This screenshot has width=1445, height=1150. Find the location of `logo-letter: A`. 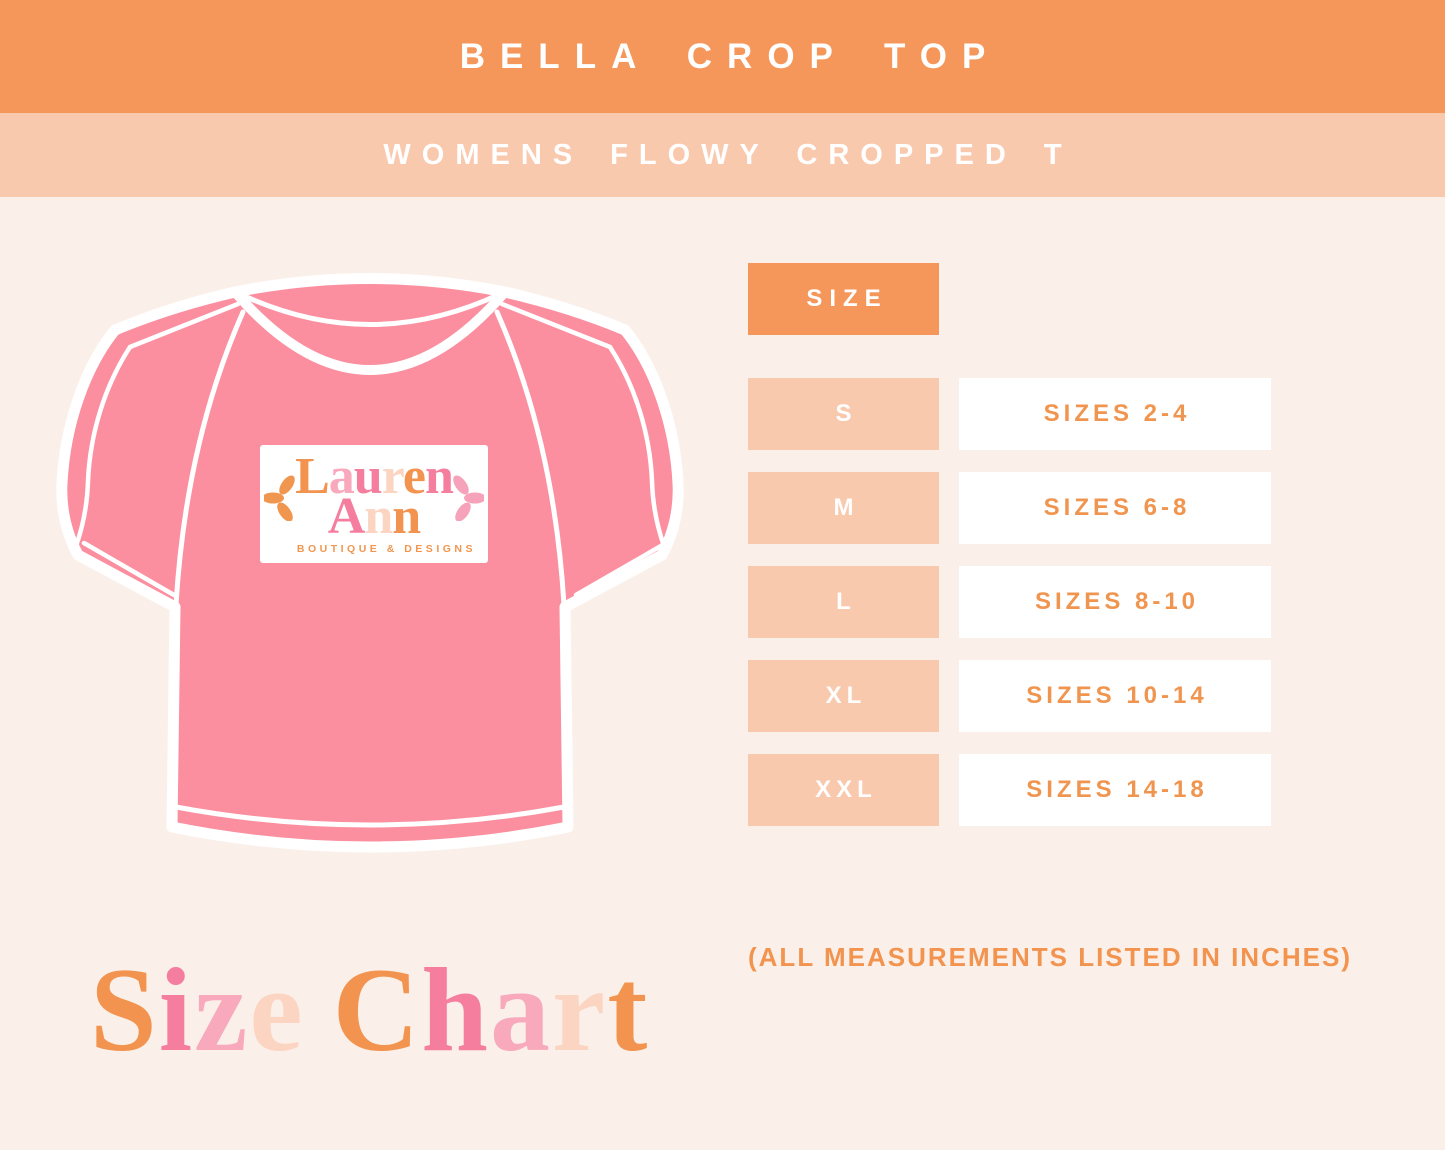

logo-letter: A is located at coordinates (346, 516).